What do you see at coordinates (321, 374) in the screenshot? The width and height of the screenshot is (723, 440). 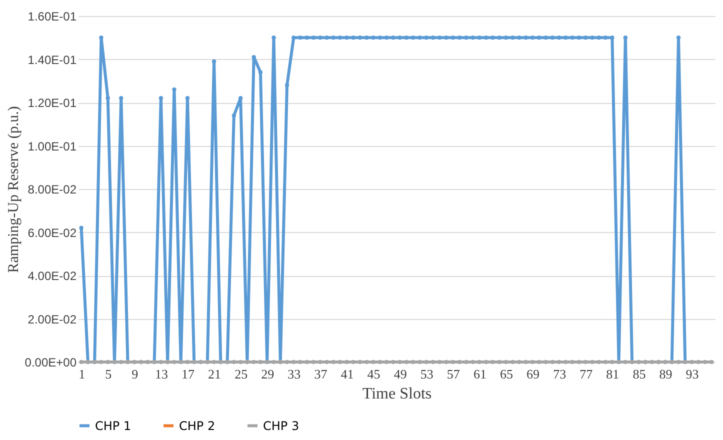 I see `x-tick-label: 37` at bounding box center [321, 374].